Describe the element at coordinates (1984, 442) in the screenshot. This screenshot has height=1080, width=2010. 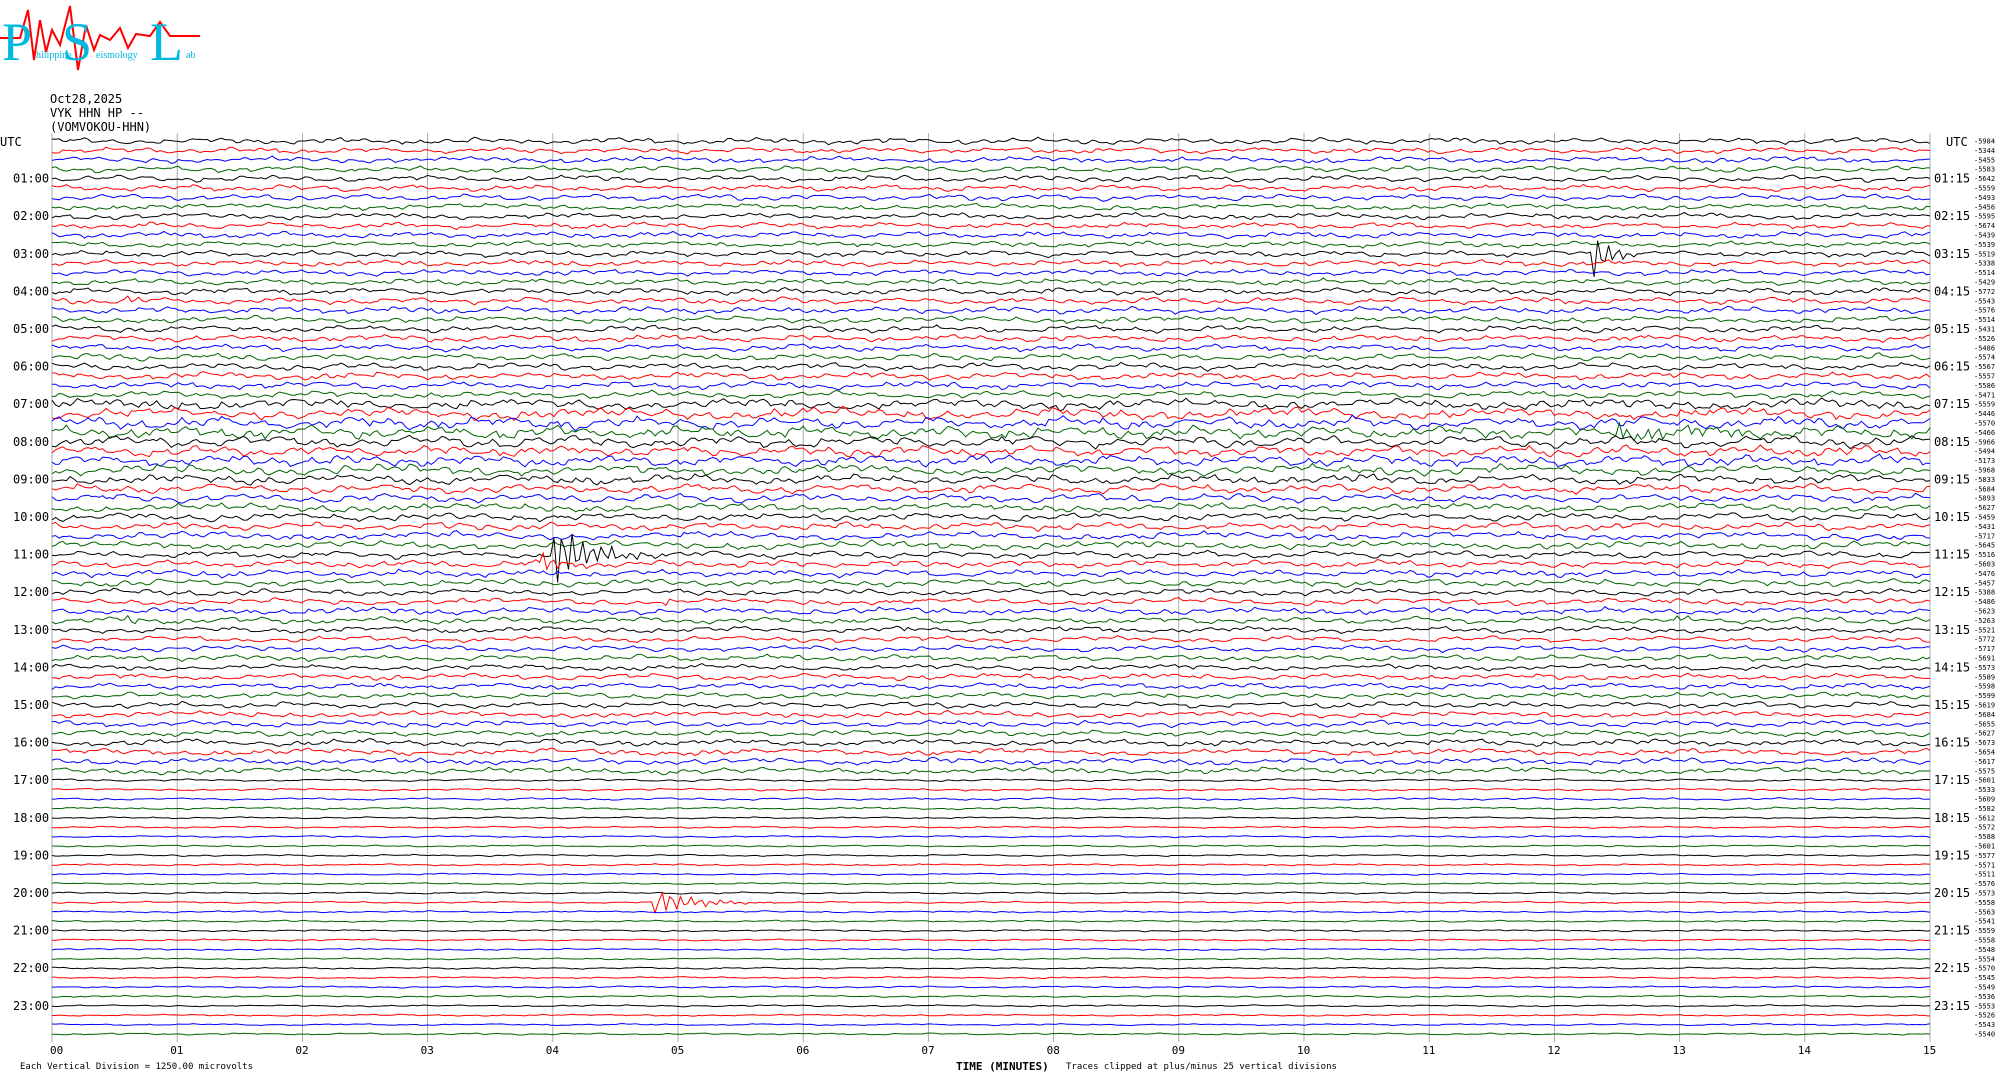
I see `trace-offset-label: -5966` at that location.